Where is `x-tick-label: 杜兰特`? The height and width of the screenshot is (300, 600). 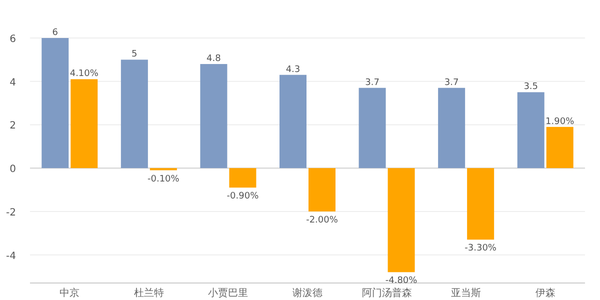
x-tick-label: 杜兰特 is located at coordinates (149, 293).